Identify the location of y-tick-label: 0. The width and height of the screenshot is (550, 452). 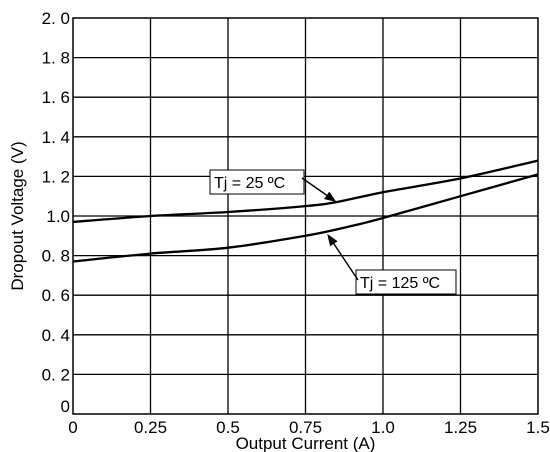
(65, 406).